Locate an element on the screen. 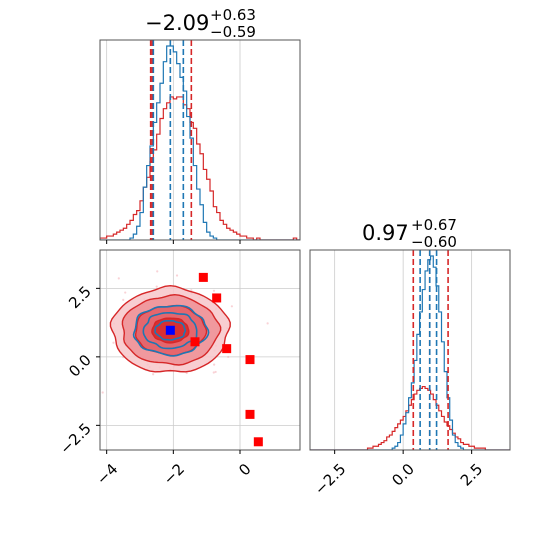  tick-label-joint-y-2: −2.5 is located at coordinates (75, 438).